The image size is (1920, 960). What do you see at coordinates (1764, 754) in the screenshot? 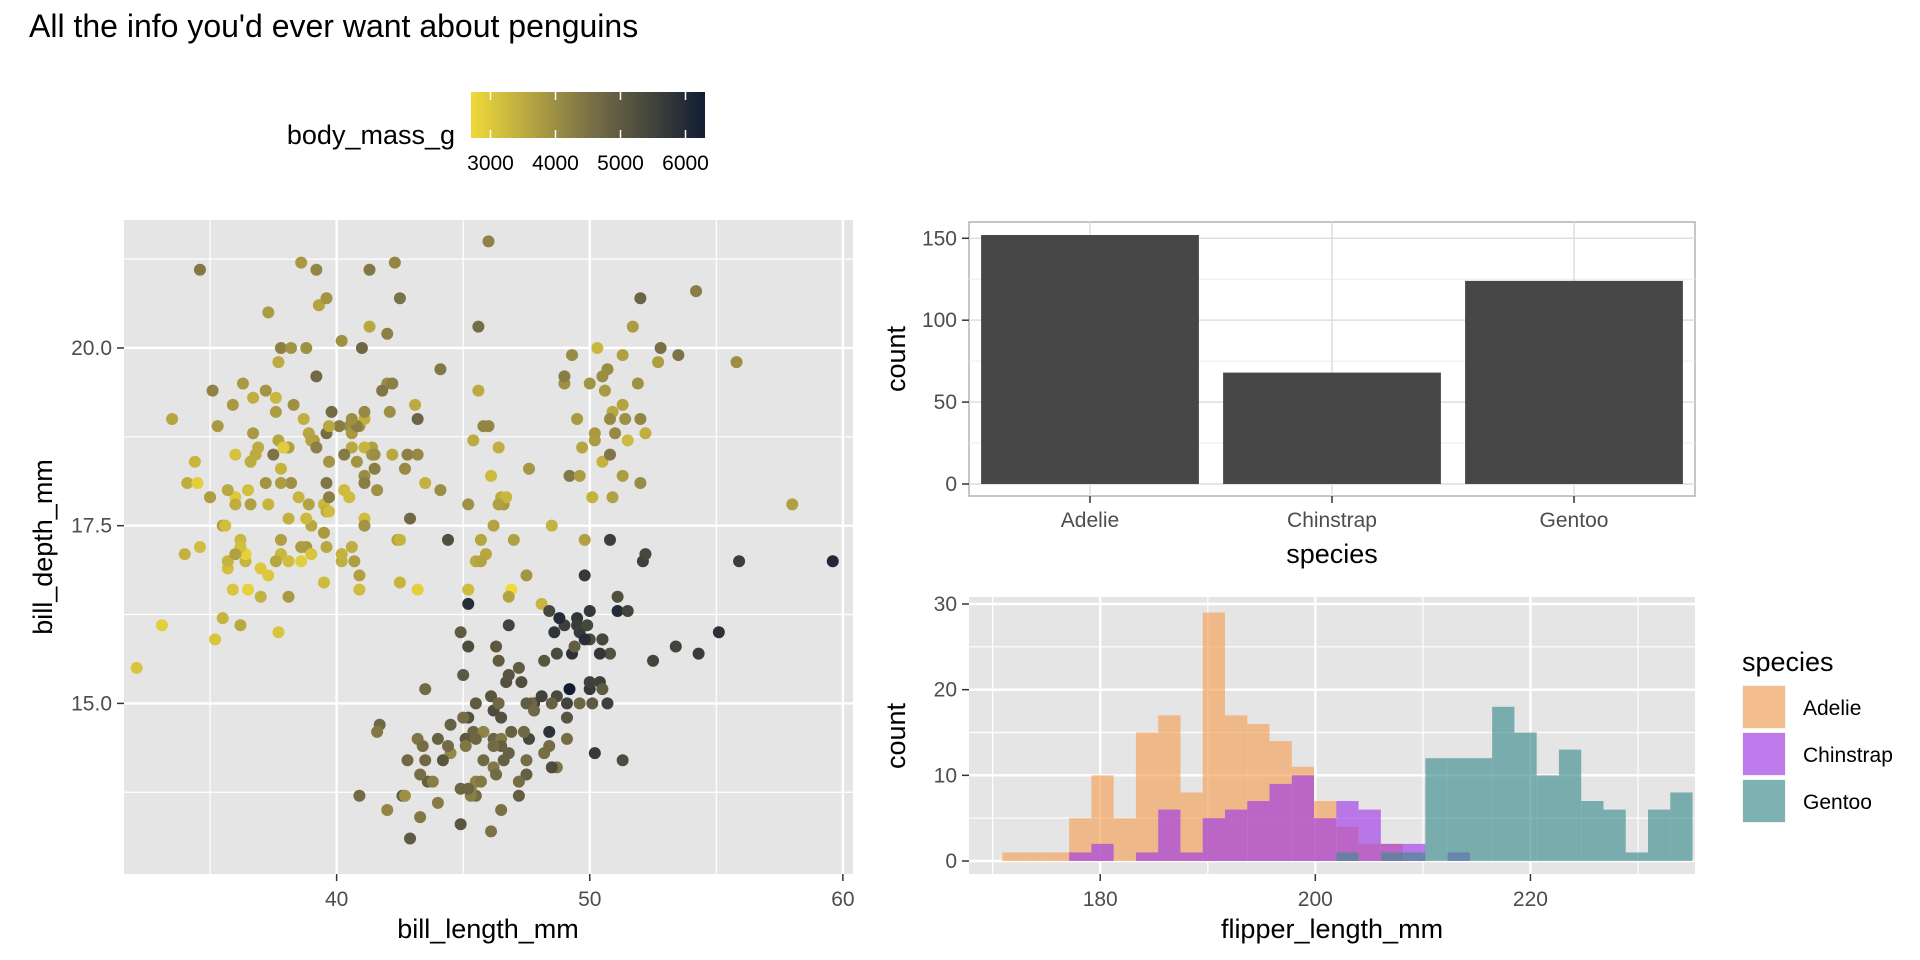
I see `species-legend-swatch-chinstrap` at bounding box center [1764, 754].